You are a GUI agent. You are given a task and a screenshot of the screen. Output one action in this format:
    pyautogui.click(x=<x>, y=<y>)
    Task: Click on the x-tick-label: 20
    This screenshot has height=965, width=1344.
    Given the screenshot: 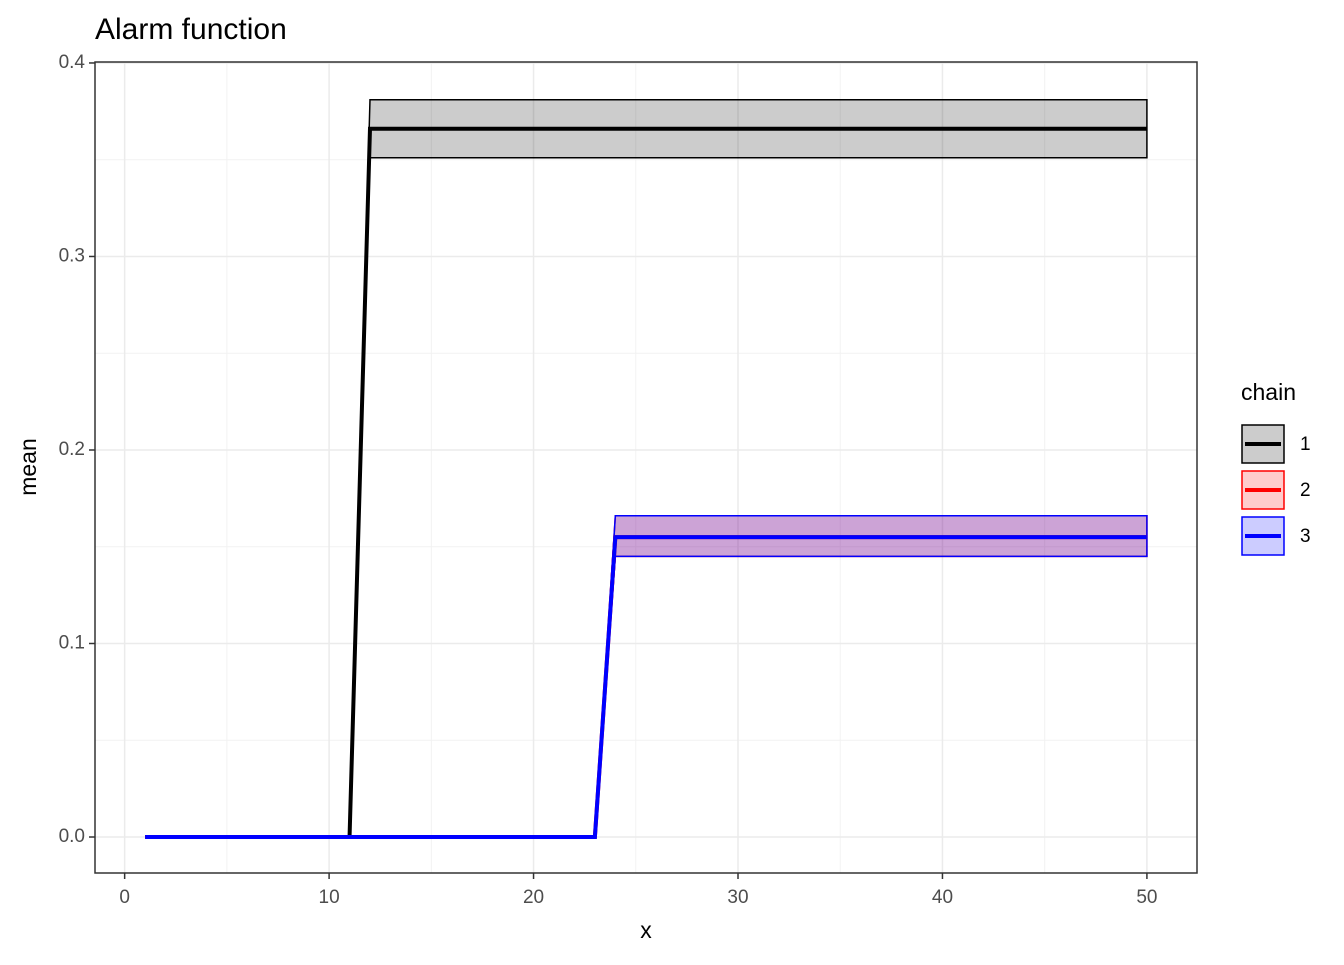 What is the action you would take?
    pyautogui.click(x=533, y=897)
    